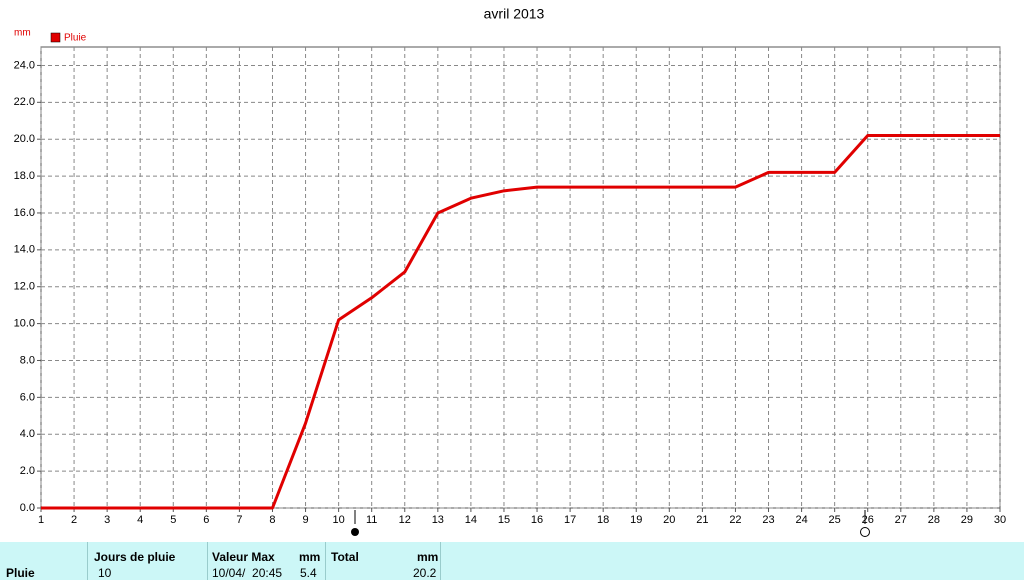  What do you see at coordinates (355, 532) in the screenshot?
I see `full-moon-icon` at bounding box center [355, 532].